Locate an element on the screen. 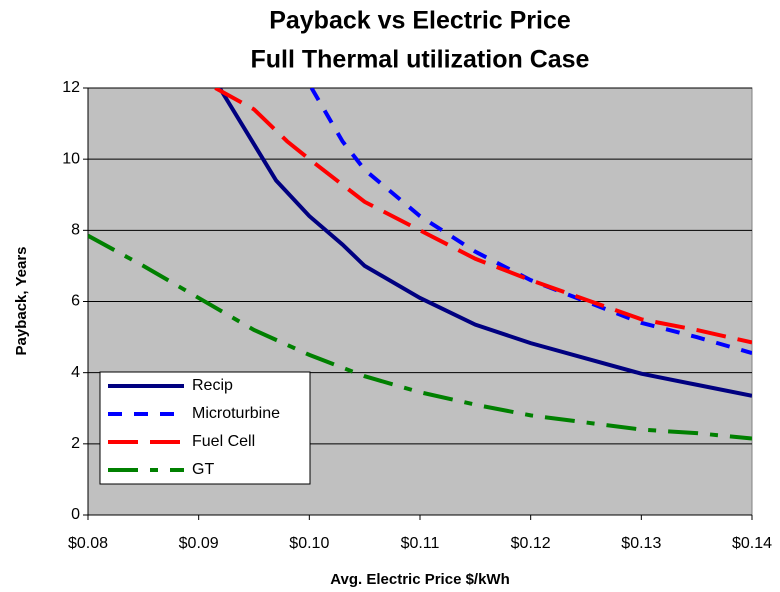 This screenshot has width=780, height=592. y-tick-label: 4 is located at coordinates (75, 372).